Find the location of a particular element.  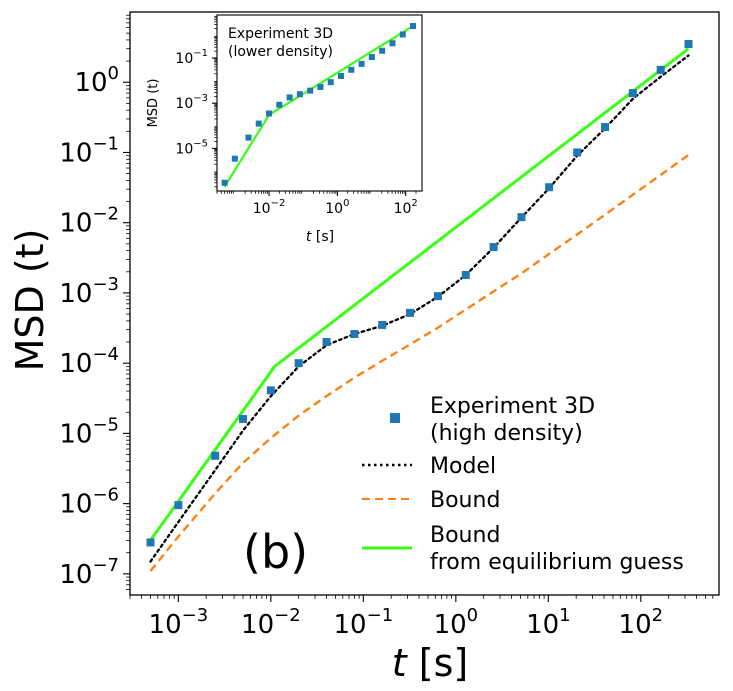

inset-x-tick-label: 10² is located at coordinates (406, 207).